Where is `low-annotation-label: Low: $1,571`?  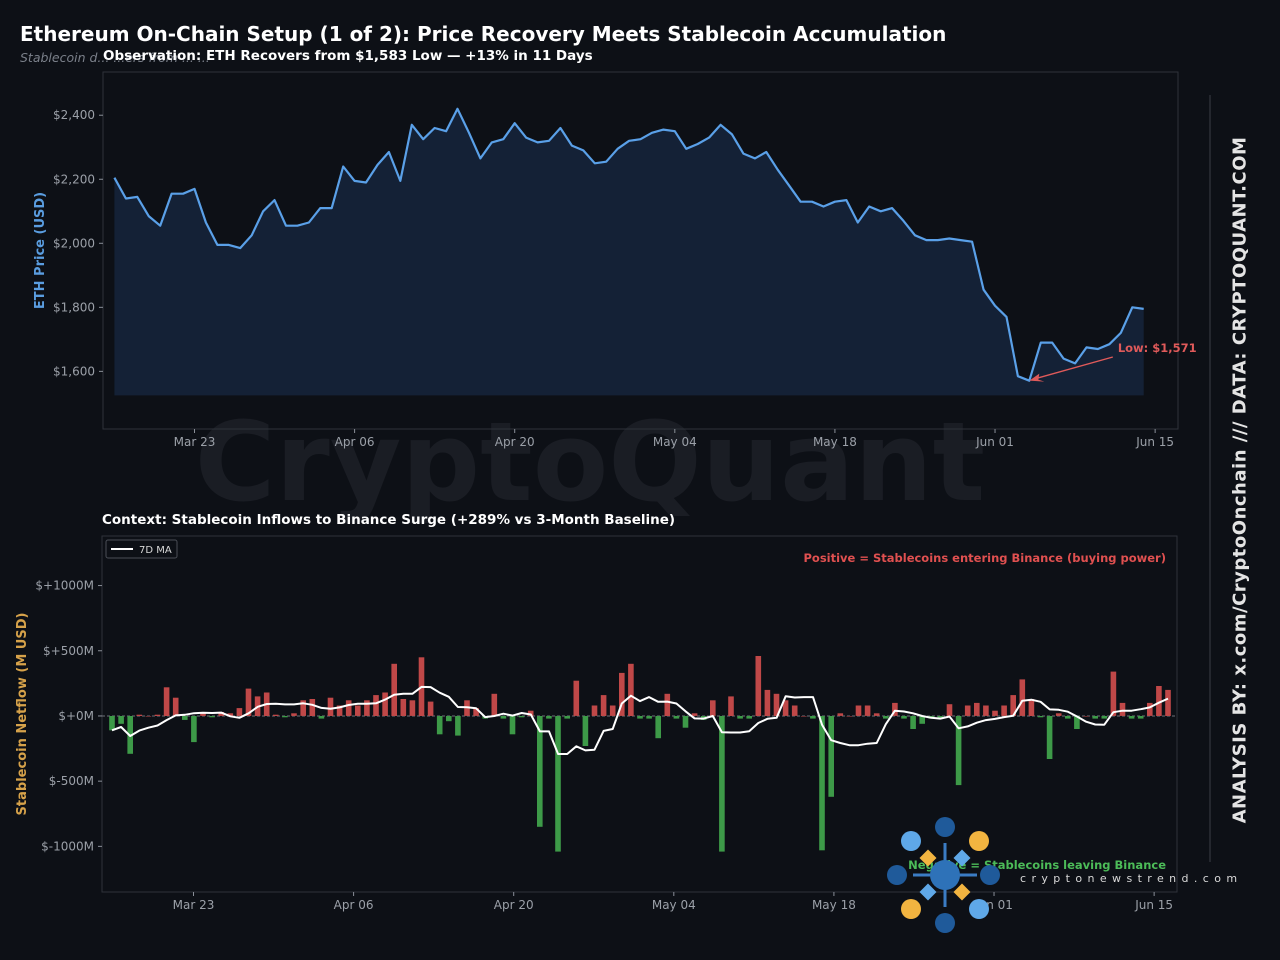
low-annotation-label: Low: $1,571 is located at coordinates (1157, 348).